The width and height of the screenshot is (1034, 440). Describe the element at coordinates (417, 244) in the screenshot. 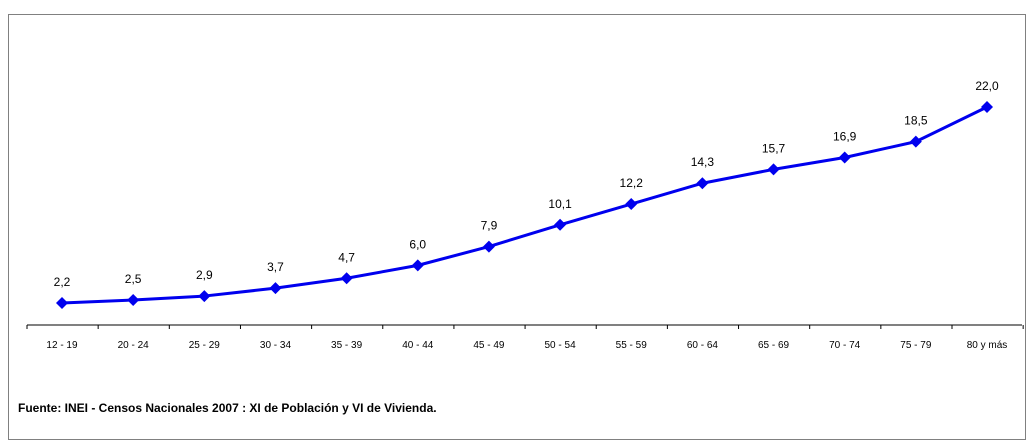

I see `data-label: 6,0` at that location.